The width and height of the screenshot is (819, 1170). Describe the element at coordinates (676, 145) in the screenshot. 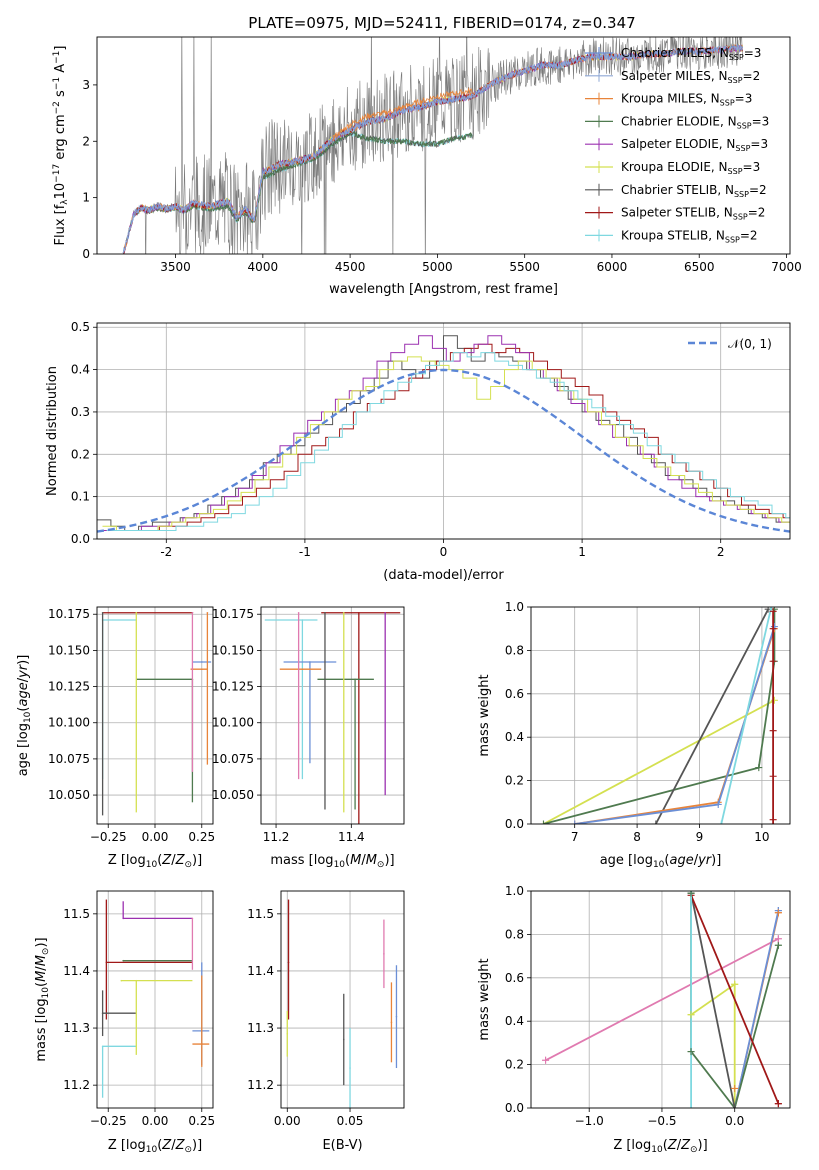

I see `legend-entry: Salpeter ELODIE, NSSP=3` at that location.